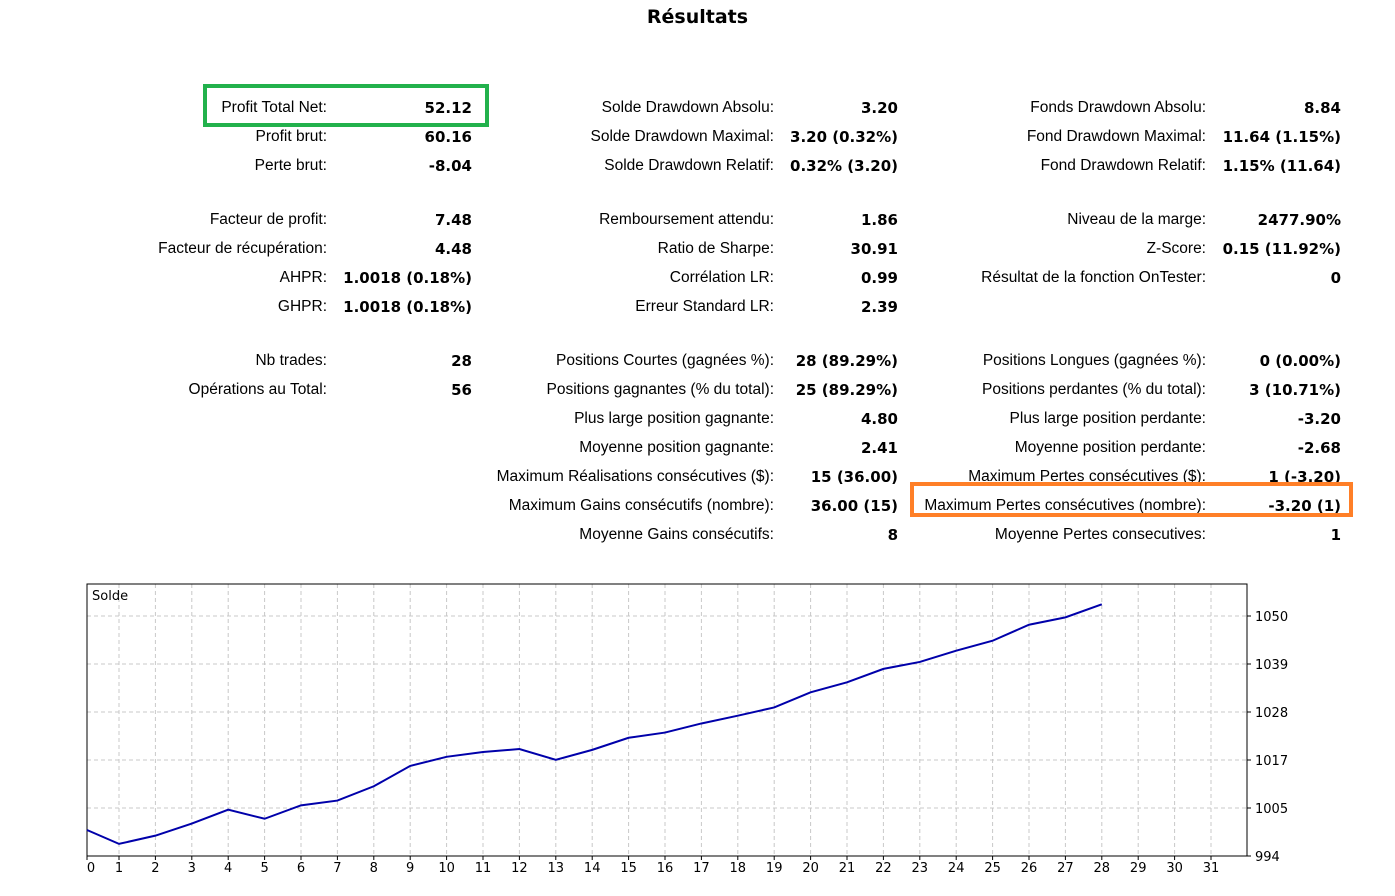 The height and width of the screenshot is (896, 1395). Describe the element at coordinates (301, 868) in the screenshot. I see `x-tick-label: 6` at that location.